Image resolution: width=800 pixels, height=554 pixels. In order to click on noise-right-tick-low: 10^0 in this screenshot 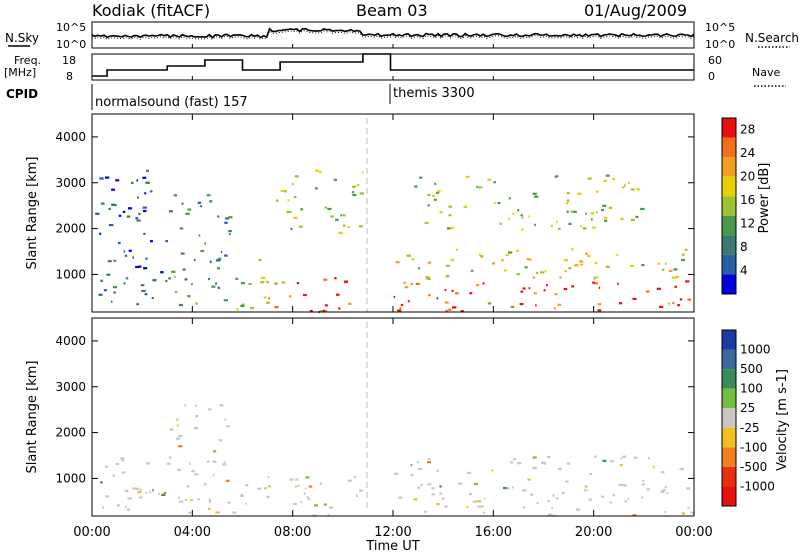, I will do `click(720, 44)`.